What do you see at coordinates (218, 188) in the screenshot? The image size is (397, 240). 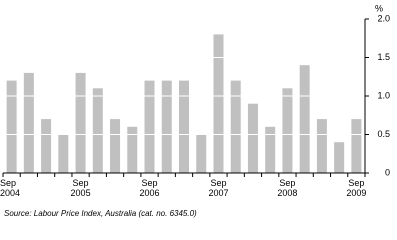 I see `x-tick-label: Sep 2007` at bounding box center [218, 188].